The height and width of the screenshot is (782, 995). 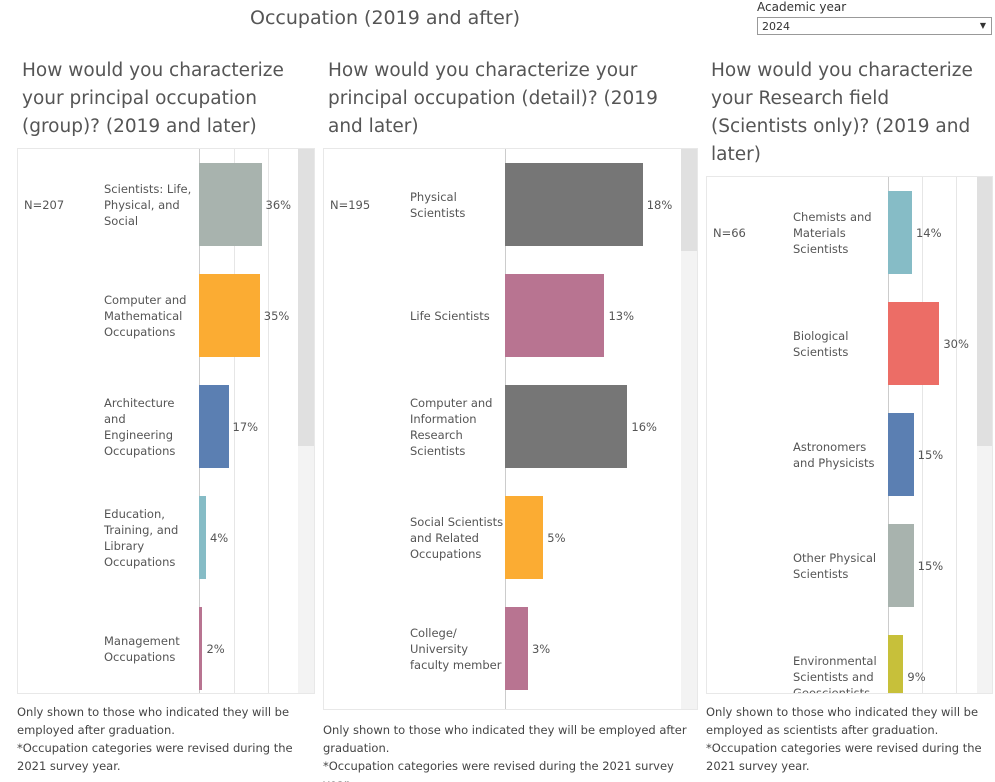 I want to click on n-label: N=207, so click(x=44, y=204).